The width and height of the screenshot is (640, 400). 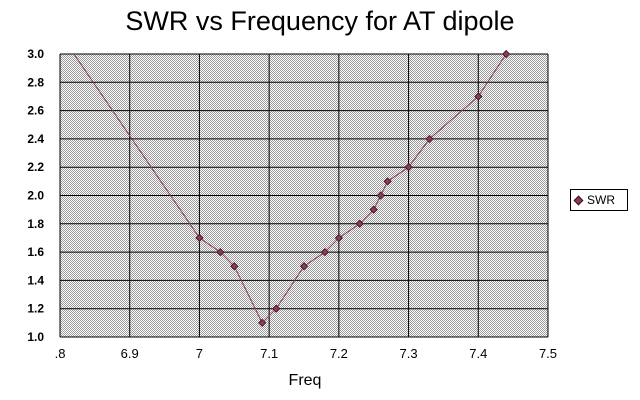 I want to click on y-tick-label: 2.0, so click(x=35, y=196).